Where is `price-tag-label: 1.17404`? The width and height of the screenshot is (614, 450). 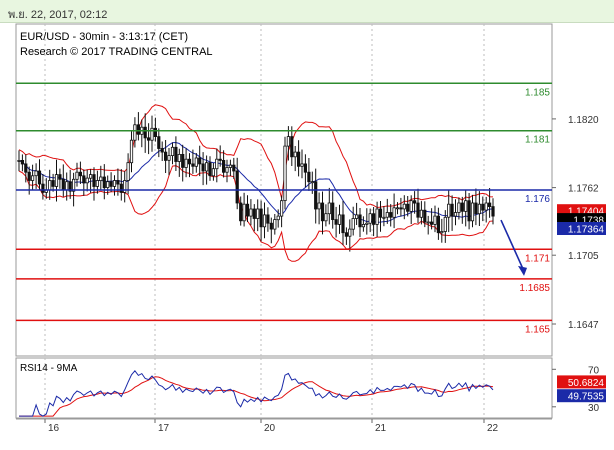 price-tag-label: 1.17404 is located at coordinates (586, 212).